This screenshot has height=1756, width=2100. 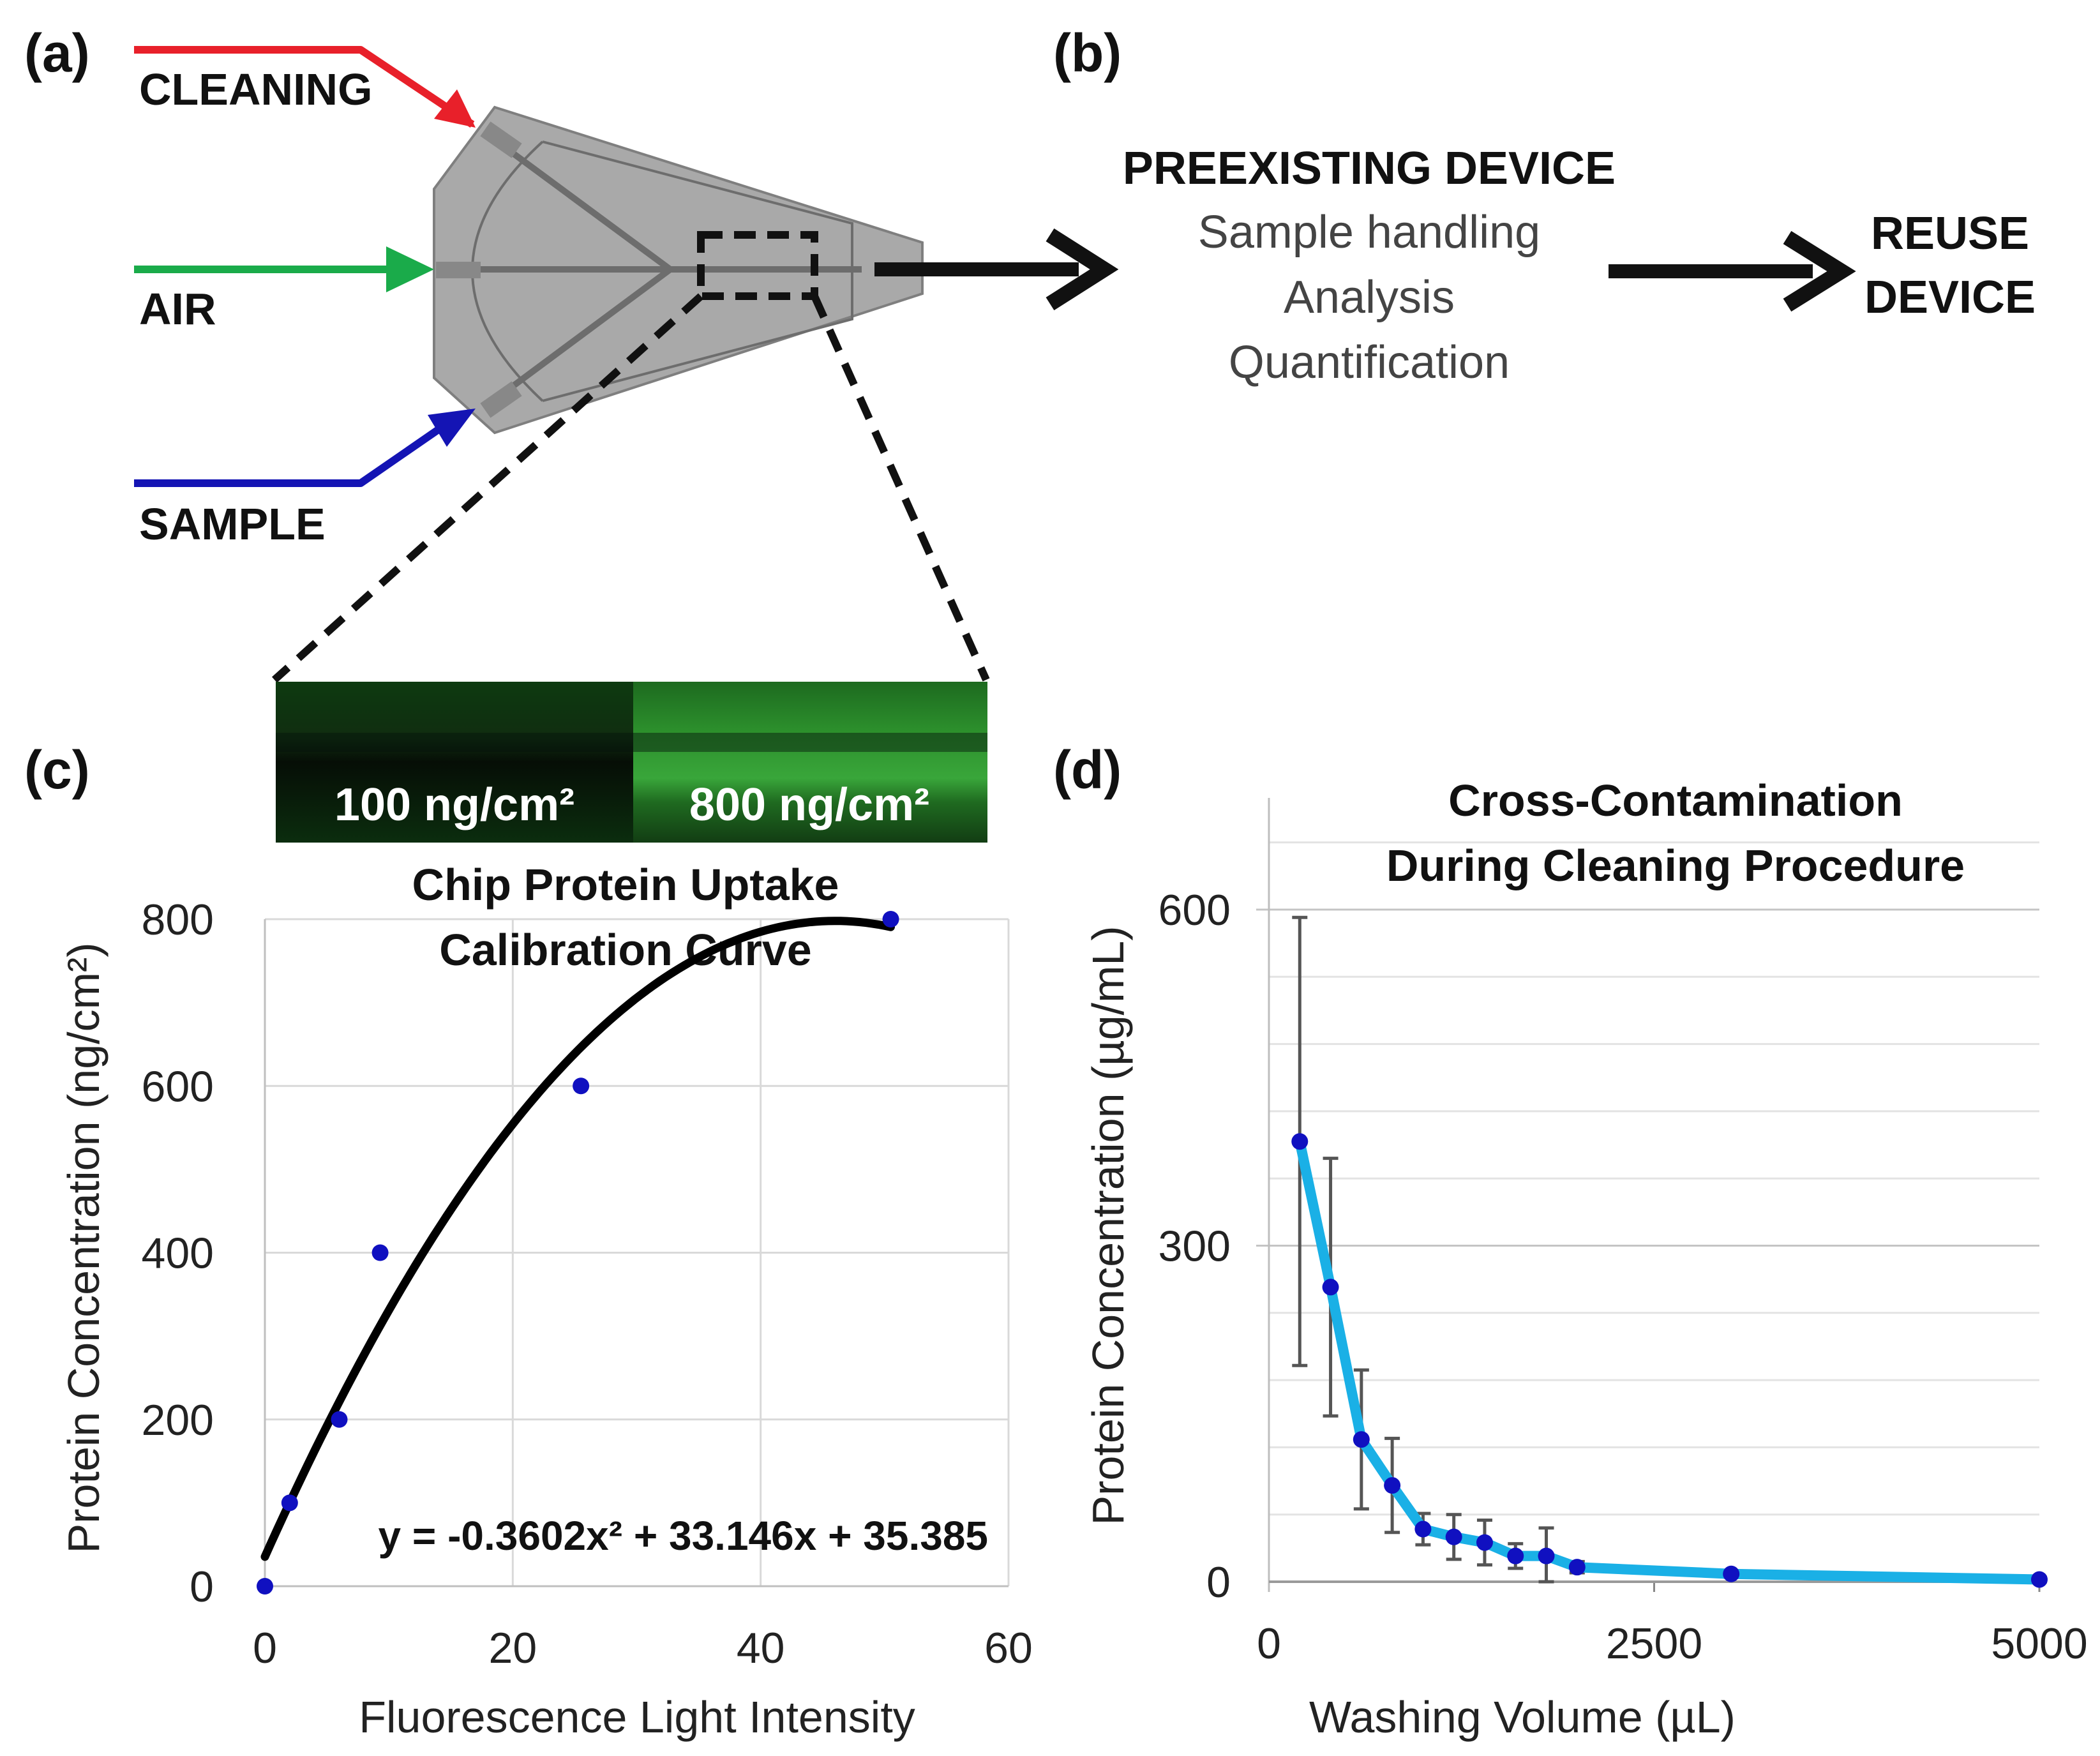 I want to click on chart-d-y-tick-label: 600, so click(x=1195, y=910).